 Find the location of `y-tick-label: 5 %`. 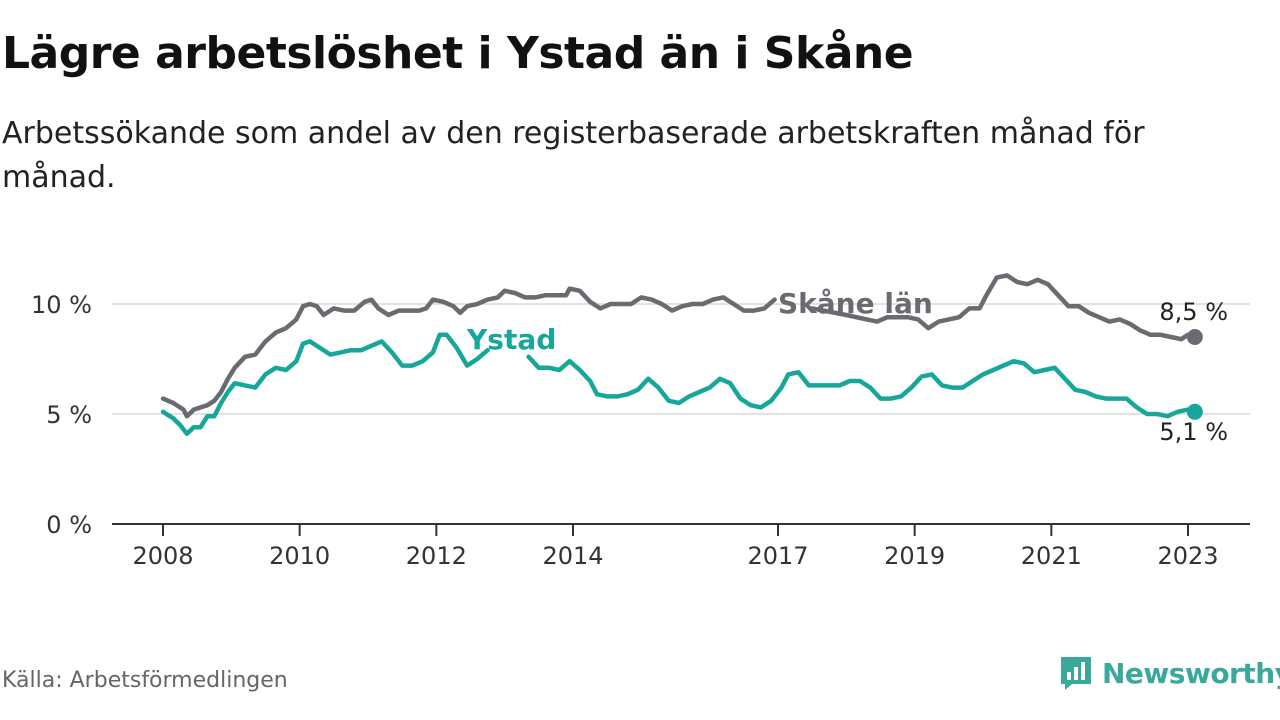

y-tick-label: 5 % is located at coordinates (69, 415).